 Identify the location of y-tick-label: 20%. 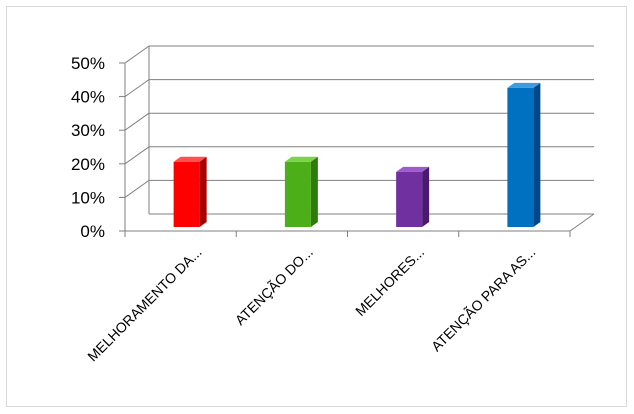
(88, 164).